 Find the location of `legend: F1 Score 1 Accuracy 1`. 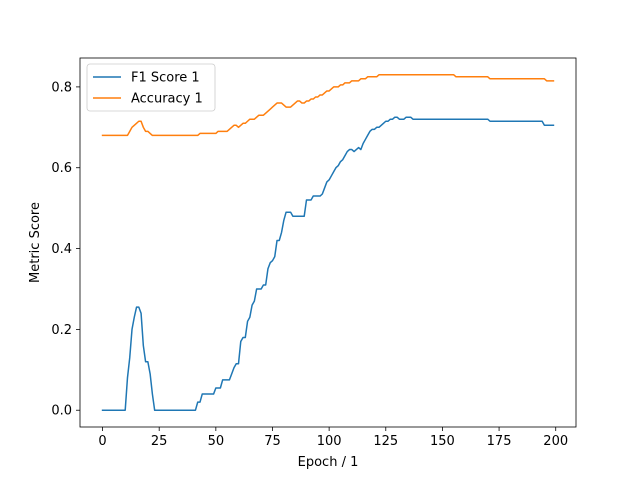

legend: F1 Score 1 Accuracy 1 is located at coordinates (151, 87).